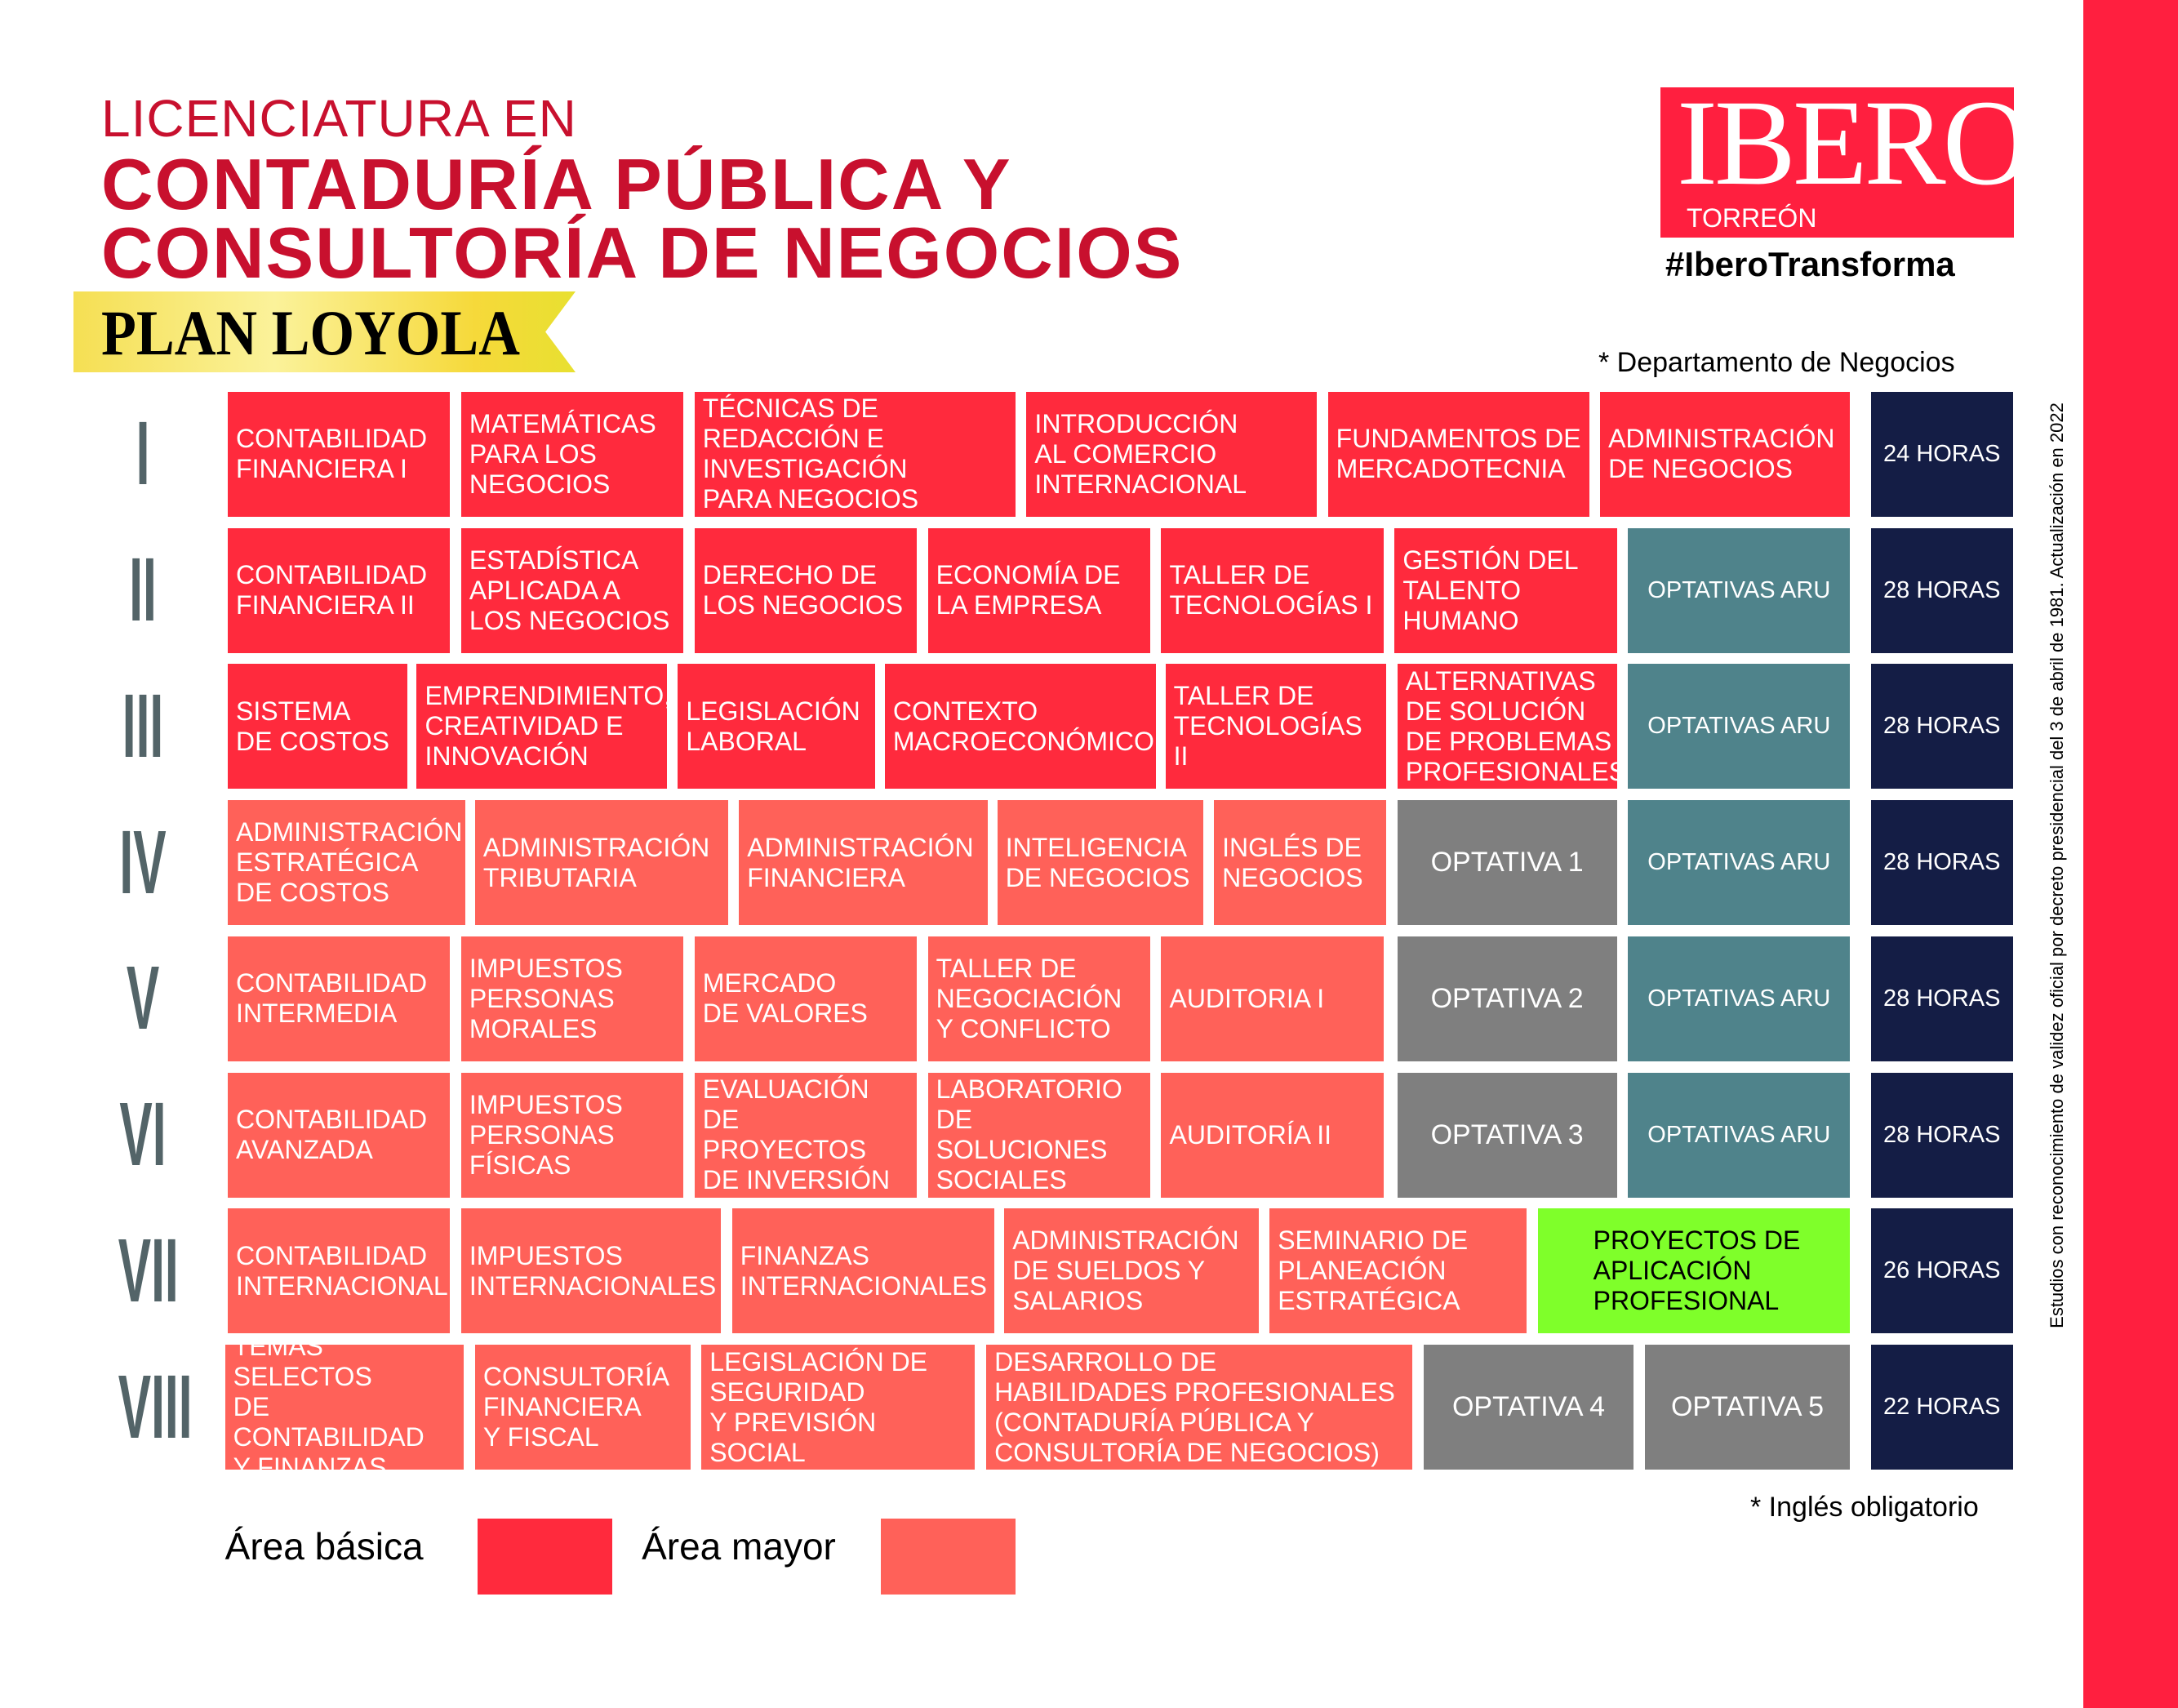  Describe the element at coordinates (143, 862) in the screenshot. I see `semester-numeral: IV` at that location.